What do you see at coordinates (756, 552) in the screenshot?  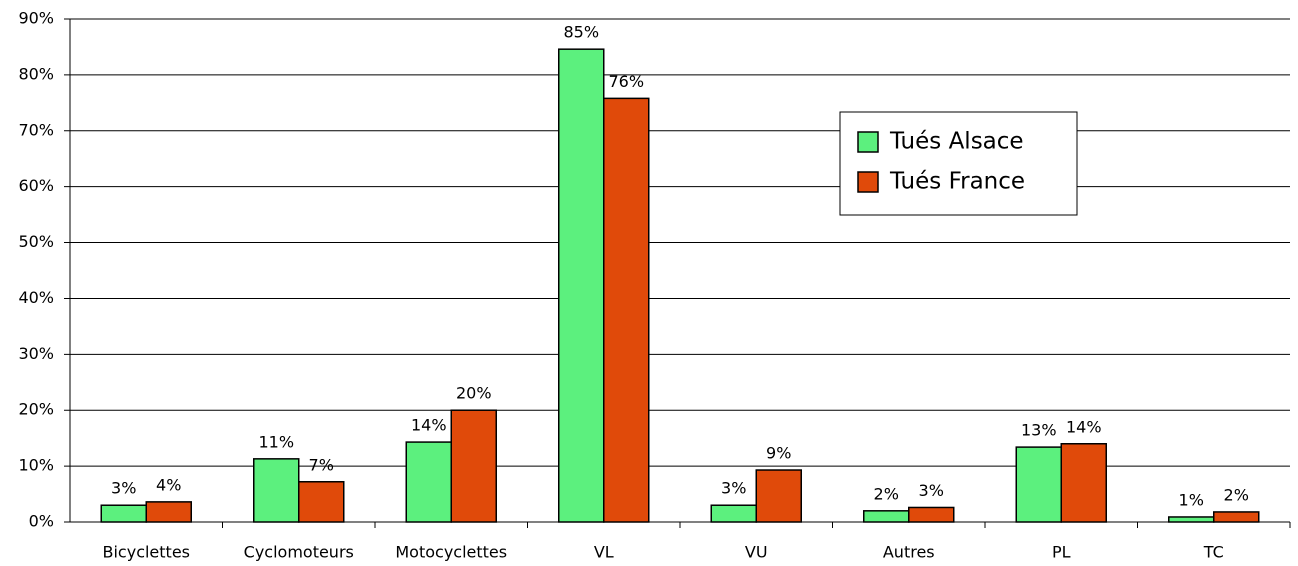 I see `x-tick-label: VU` at bounding box center [756, 552].